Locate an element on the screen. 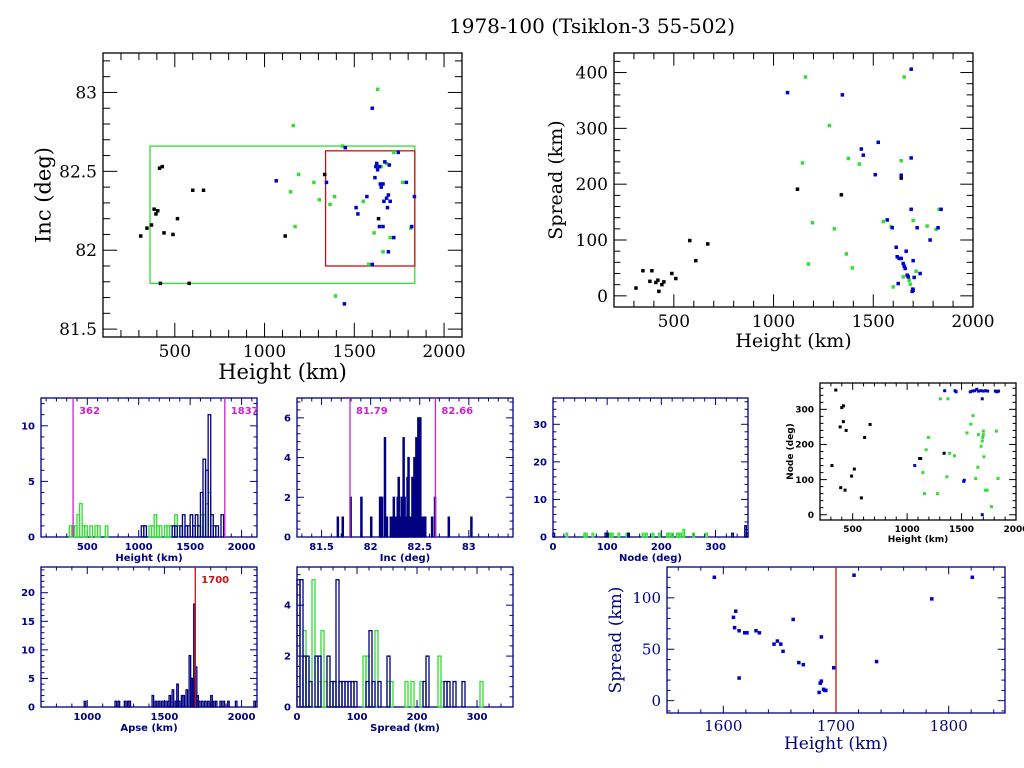 The width and height of the screenshot is (1024, 768). y-tick-label: 82.5 is located at coordinates (78, 172).